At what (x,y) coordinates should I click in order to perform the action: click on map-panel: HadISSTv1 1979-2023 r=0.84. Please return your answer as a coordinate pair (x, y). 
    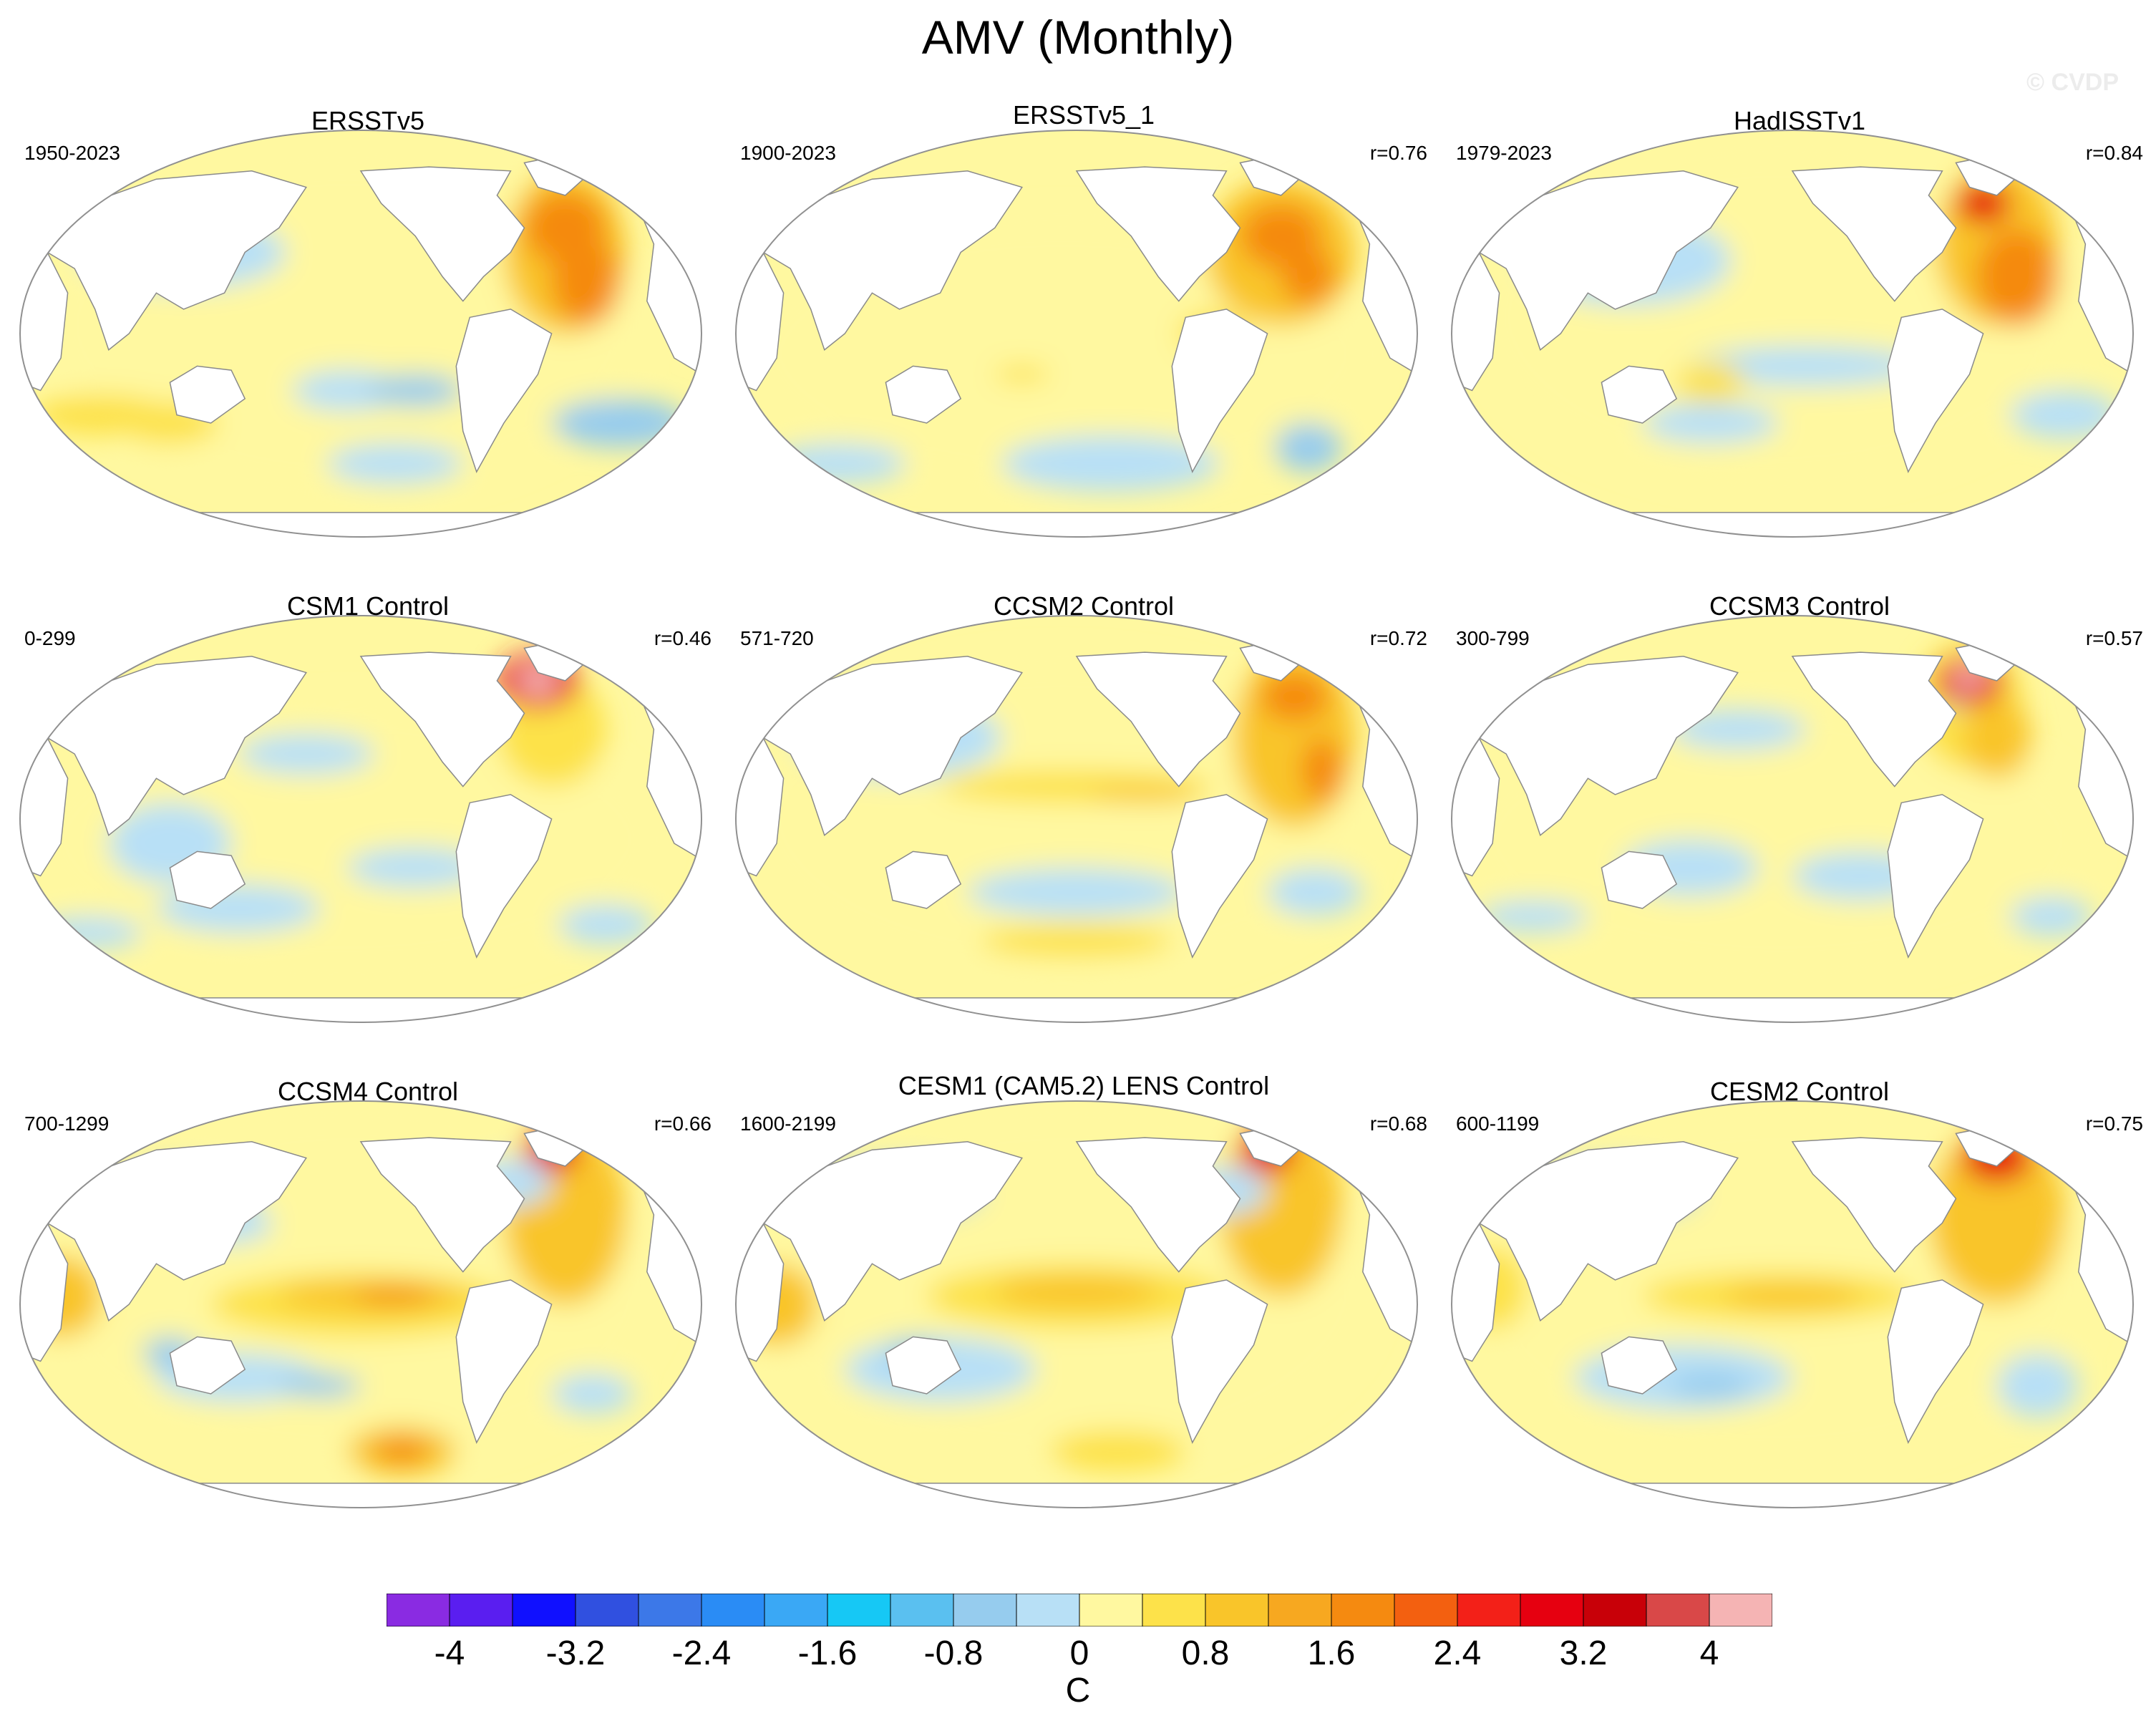
    Looking at the image, I should click on (1799, 335).